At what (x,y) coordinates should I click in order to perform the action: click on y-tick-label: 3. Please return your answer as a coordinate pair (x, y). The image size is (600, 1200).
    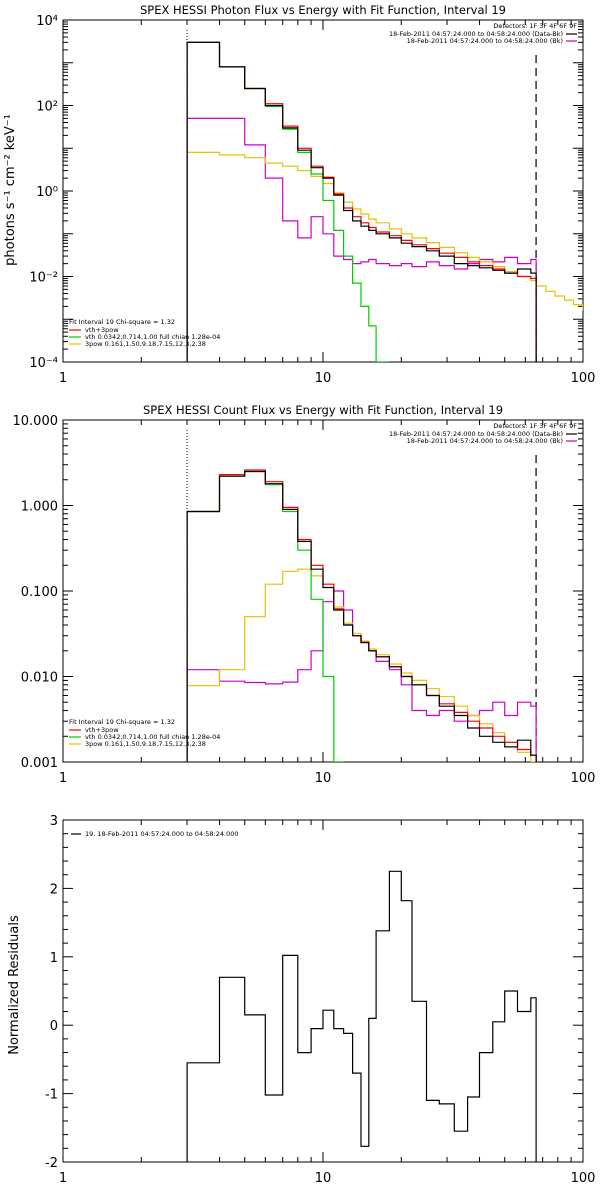
    Looking at the image, I should click on (54, 821).